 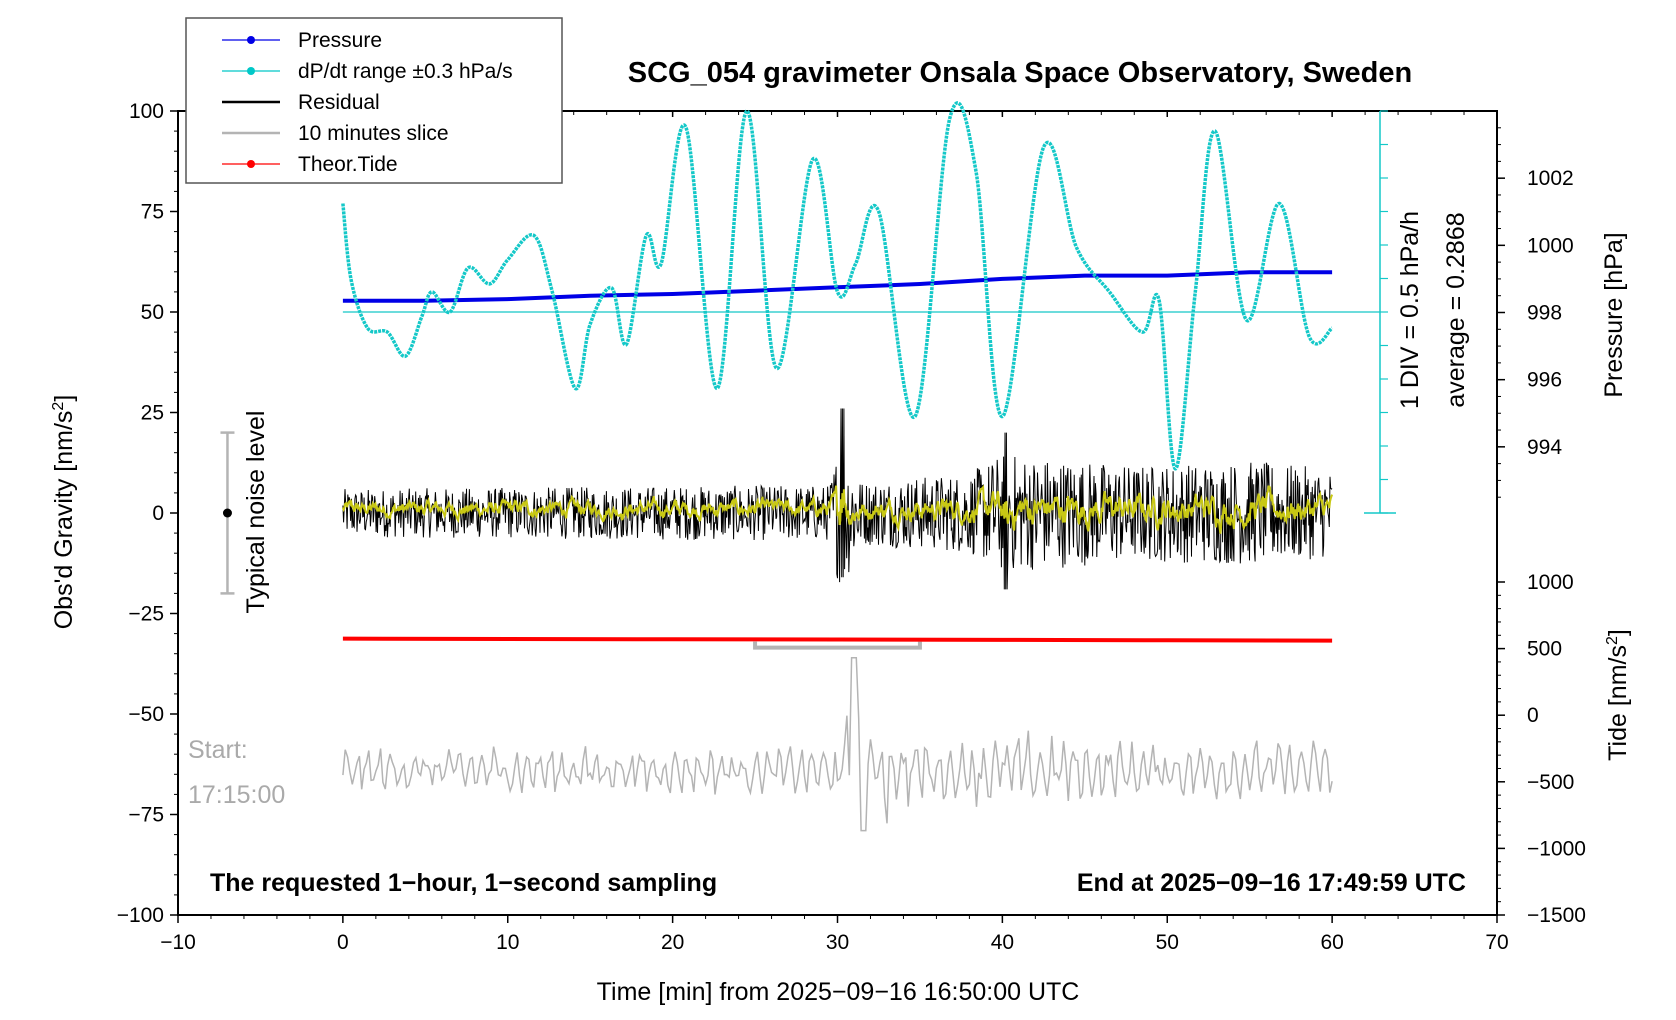 I want to click on tide-tick-label: 0, so click(x=1533, y=715).